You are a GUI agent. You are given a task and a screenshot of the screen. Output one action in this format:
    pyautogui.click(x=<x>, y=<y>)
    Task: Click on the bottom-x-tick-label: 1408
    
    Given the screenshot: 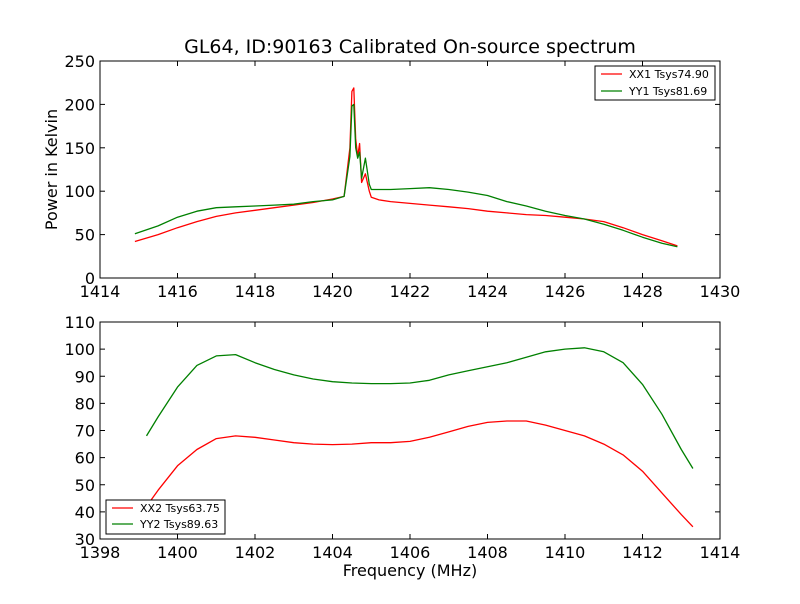 What is the action you would take?
    pyautogui.click(x=487, y=552)
    